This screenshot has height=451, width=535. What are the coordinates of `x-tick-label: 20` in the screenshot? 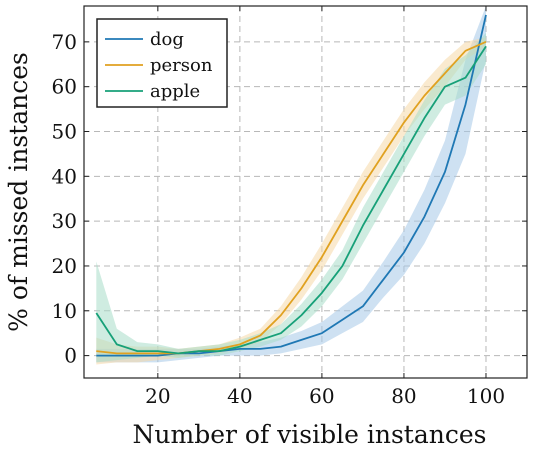 It's located at (157, 396).